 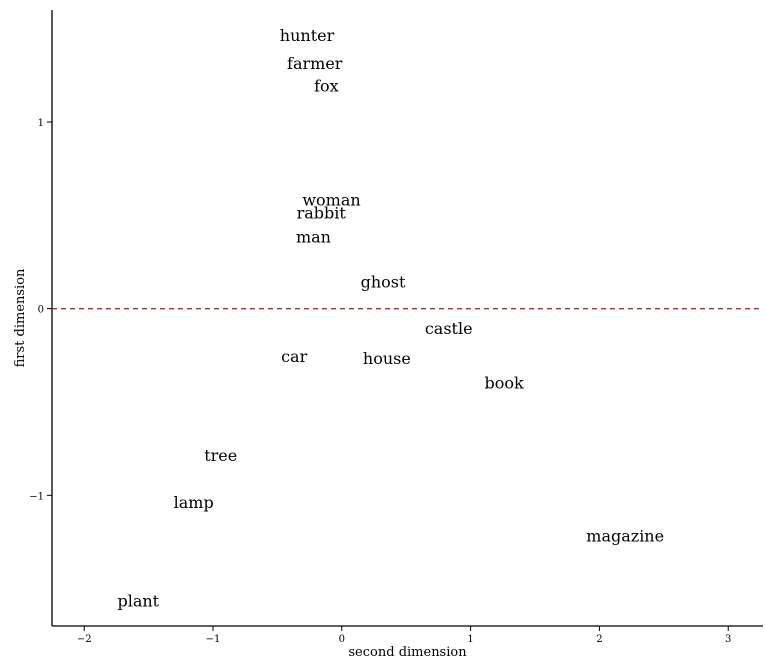 I want to click on point-label-castle: castle, so click(x=449, y=328).